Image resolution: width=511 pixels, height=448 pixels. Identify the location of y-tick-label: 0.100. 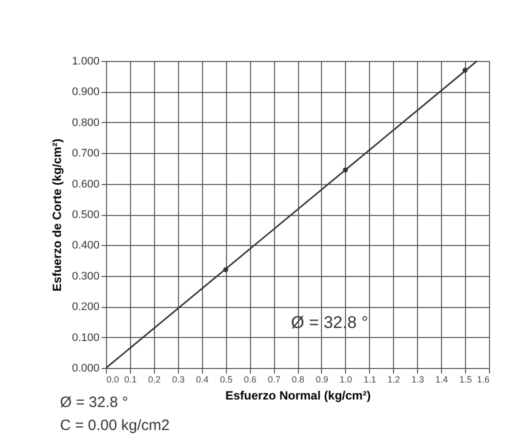
(86, 338).